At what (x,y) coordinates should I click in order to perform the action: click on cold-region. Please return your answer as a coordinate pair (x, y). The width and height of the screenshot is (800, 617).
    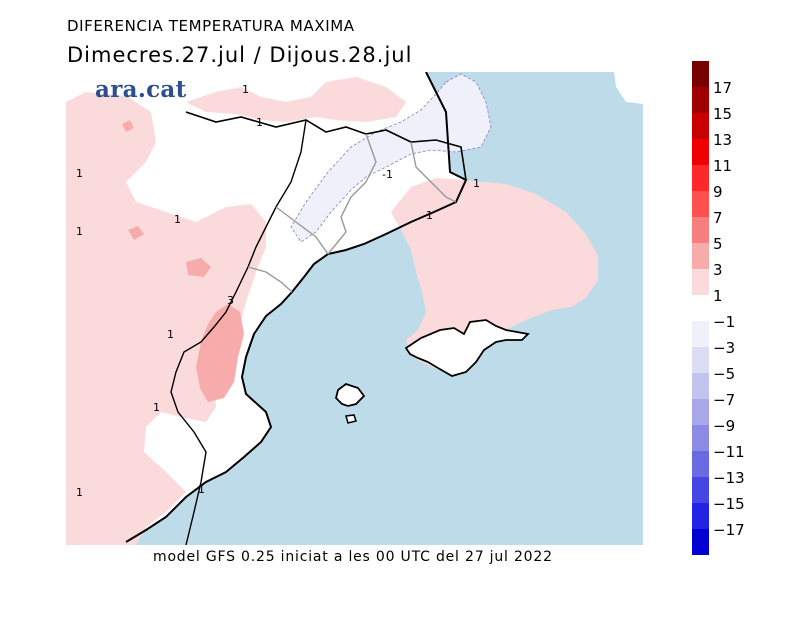
    Looking at the image, I should click on (391, 158).